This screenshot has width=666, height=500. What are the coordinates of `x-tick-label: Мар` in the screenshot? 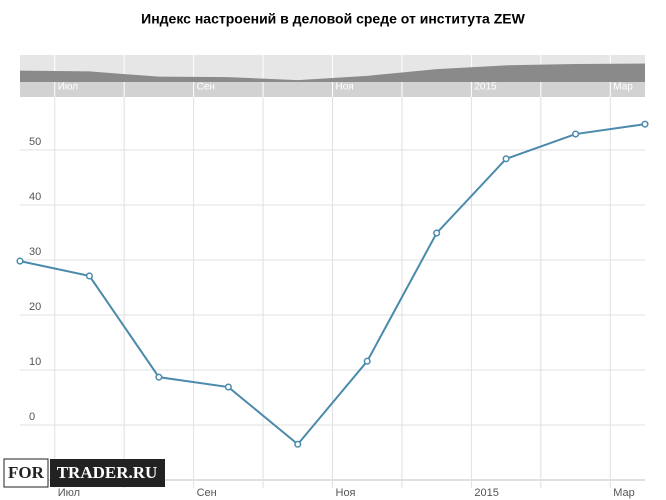 It's located at (624, 493).